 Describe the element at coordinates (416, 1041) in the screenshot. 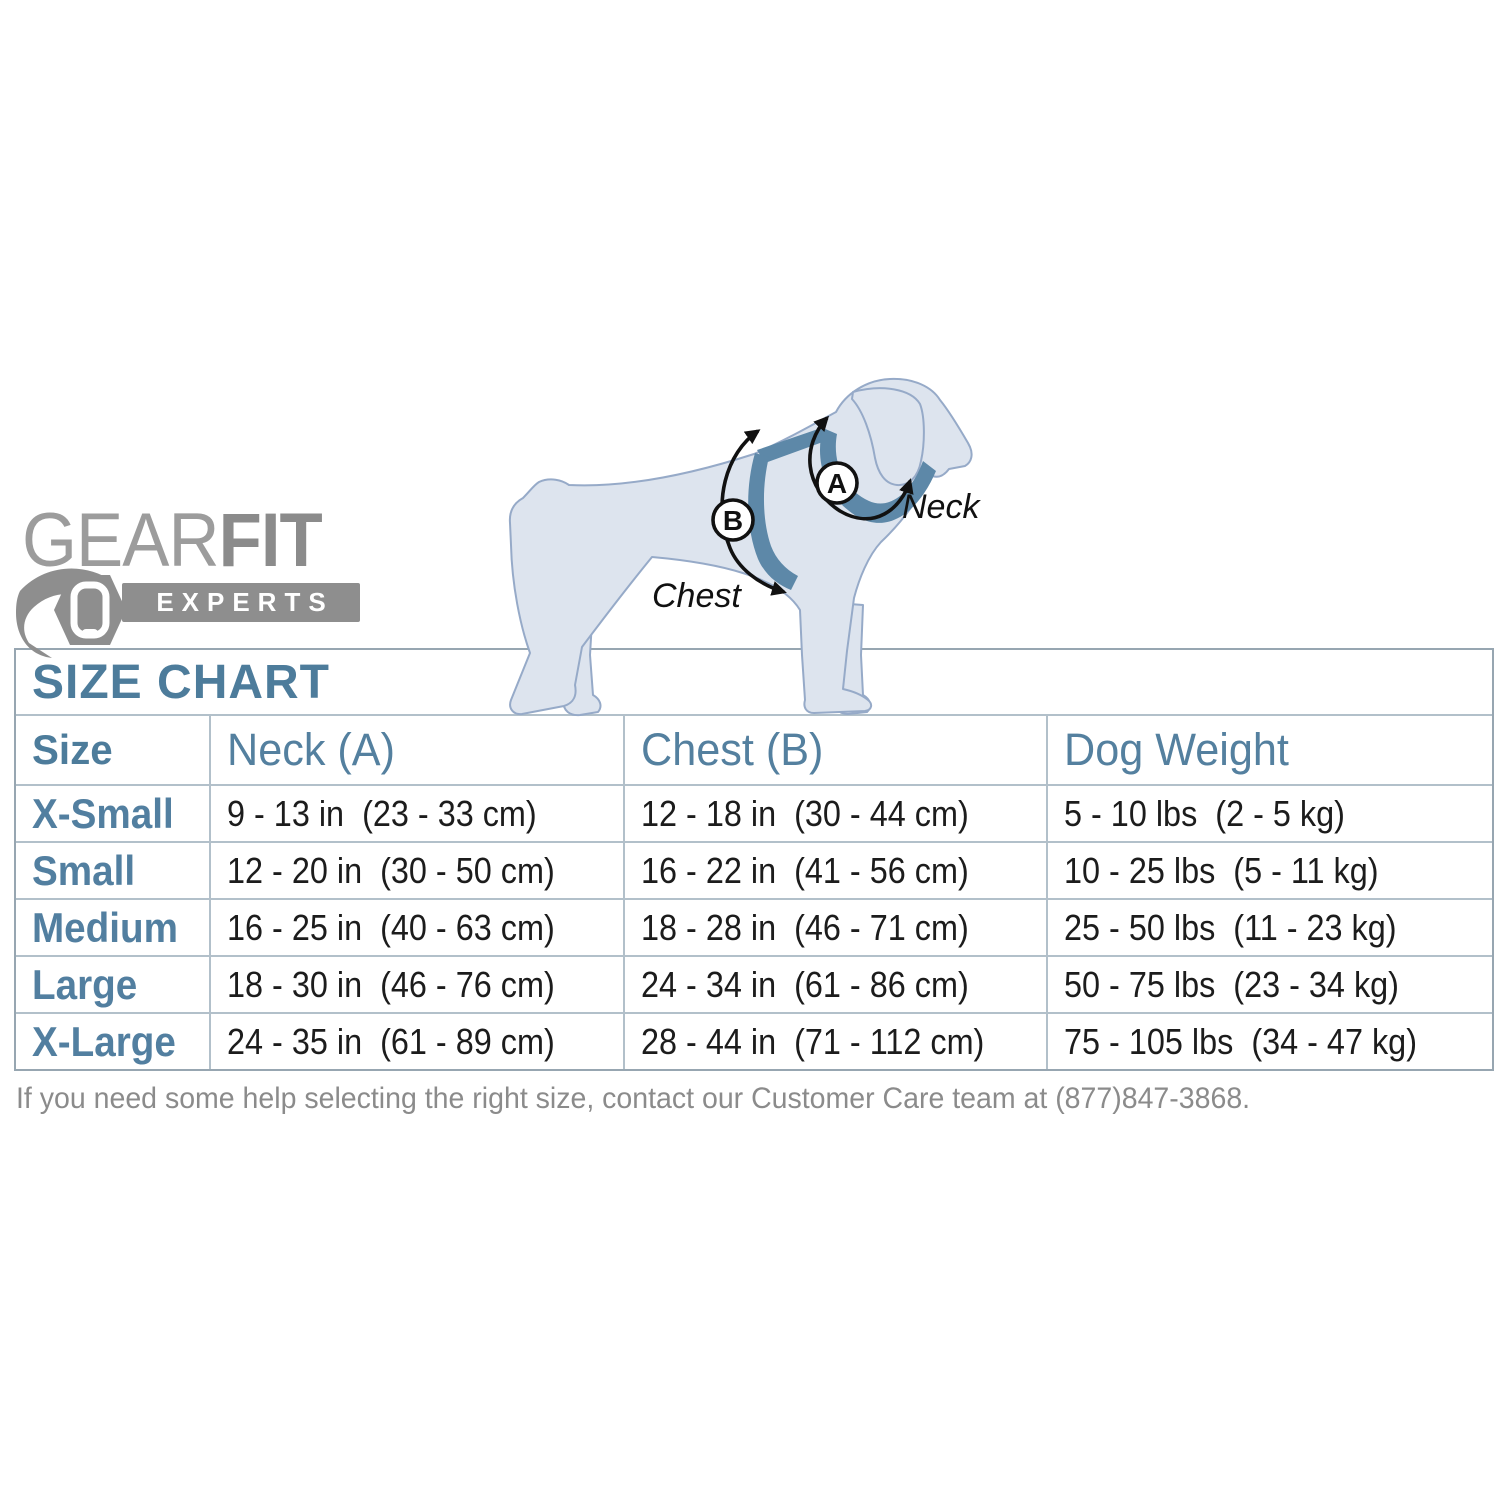

I see `neck-cell: 24 - 35 in (61 - 89 cm)` at that location.